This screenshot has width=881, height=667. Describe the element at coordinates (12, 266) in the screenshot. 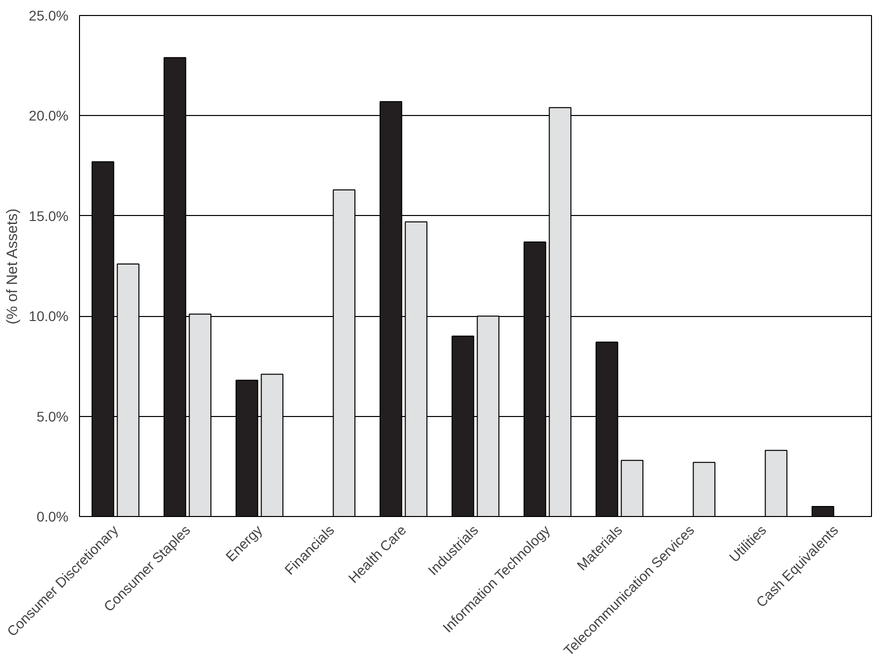

I see `y-axis-title: (% of Net Assets)` at that location.